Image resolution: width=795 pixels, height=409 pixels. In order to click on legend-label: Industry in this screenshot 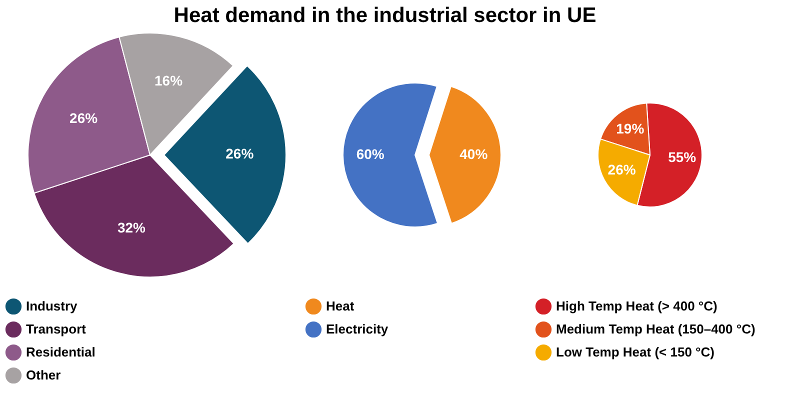, I will do `click(52, 306)`.